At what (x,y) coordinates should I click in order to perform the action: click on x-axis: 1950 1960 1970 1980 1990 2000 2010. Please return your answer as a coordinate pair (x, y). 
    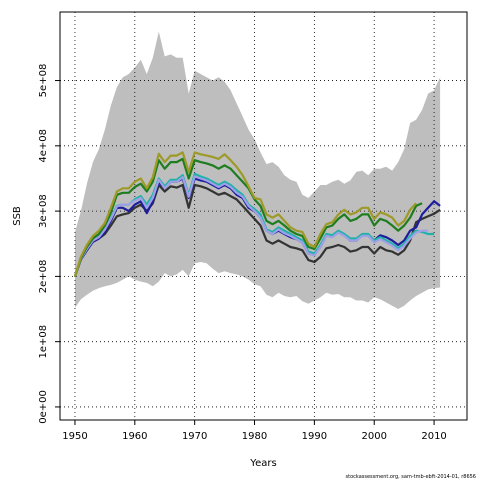
    Looking at the image, I should click on (254, 431).